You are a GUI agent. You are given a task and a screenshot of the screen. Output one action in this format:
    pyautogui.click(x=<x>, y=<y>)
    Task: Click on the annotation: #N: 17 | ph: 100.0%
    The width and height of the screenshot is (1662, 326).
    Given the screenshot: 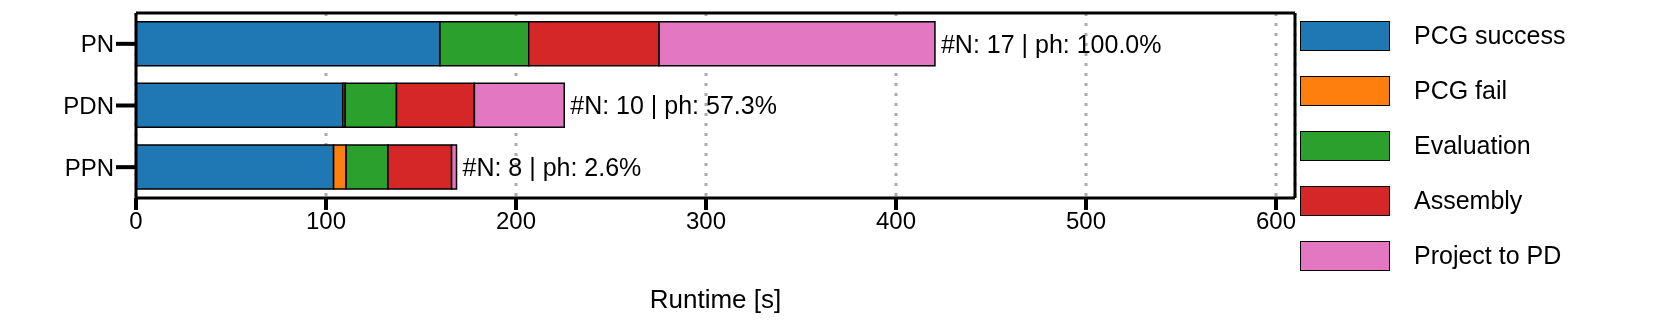 What is the action you would take?
    pyautogui.click(x=1051, y=43)
    